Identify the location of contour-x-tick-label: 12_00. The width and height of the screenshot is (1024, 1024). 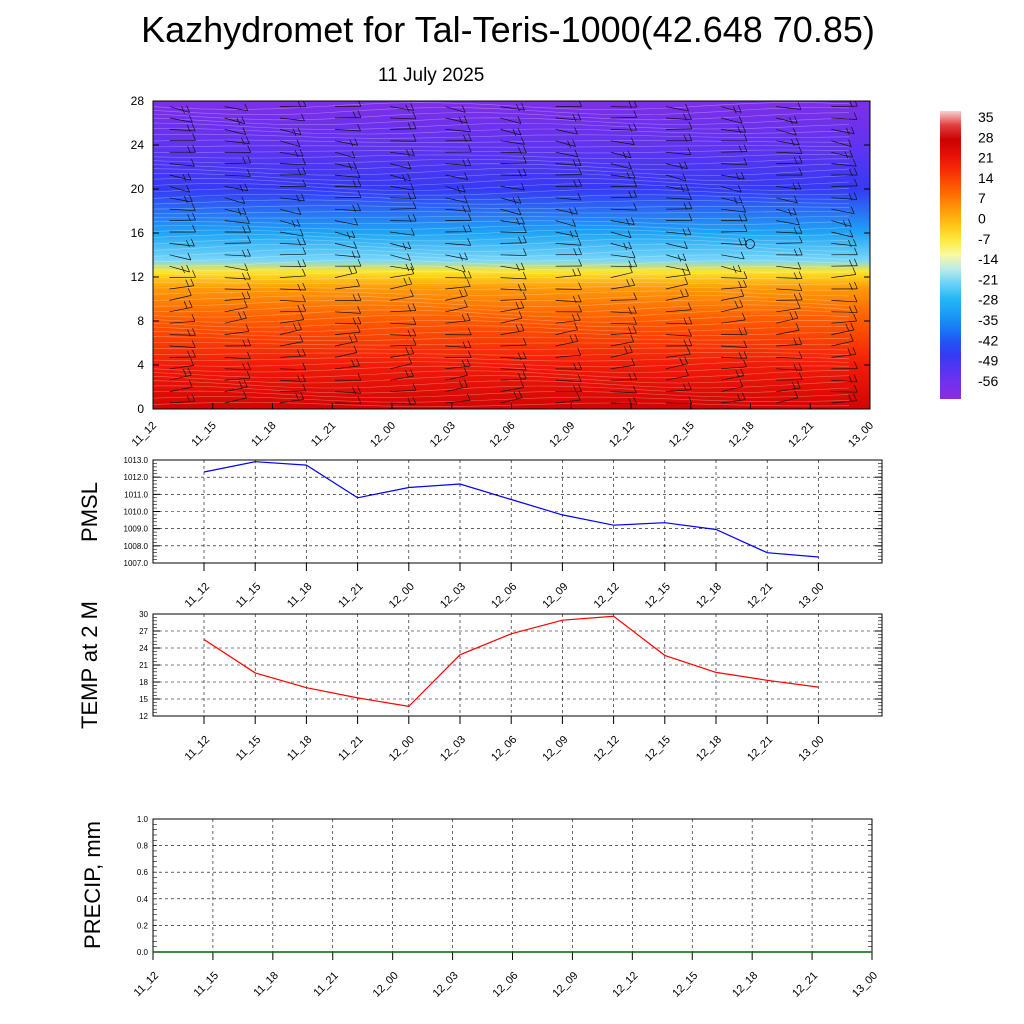
(383, 435).